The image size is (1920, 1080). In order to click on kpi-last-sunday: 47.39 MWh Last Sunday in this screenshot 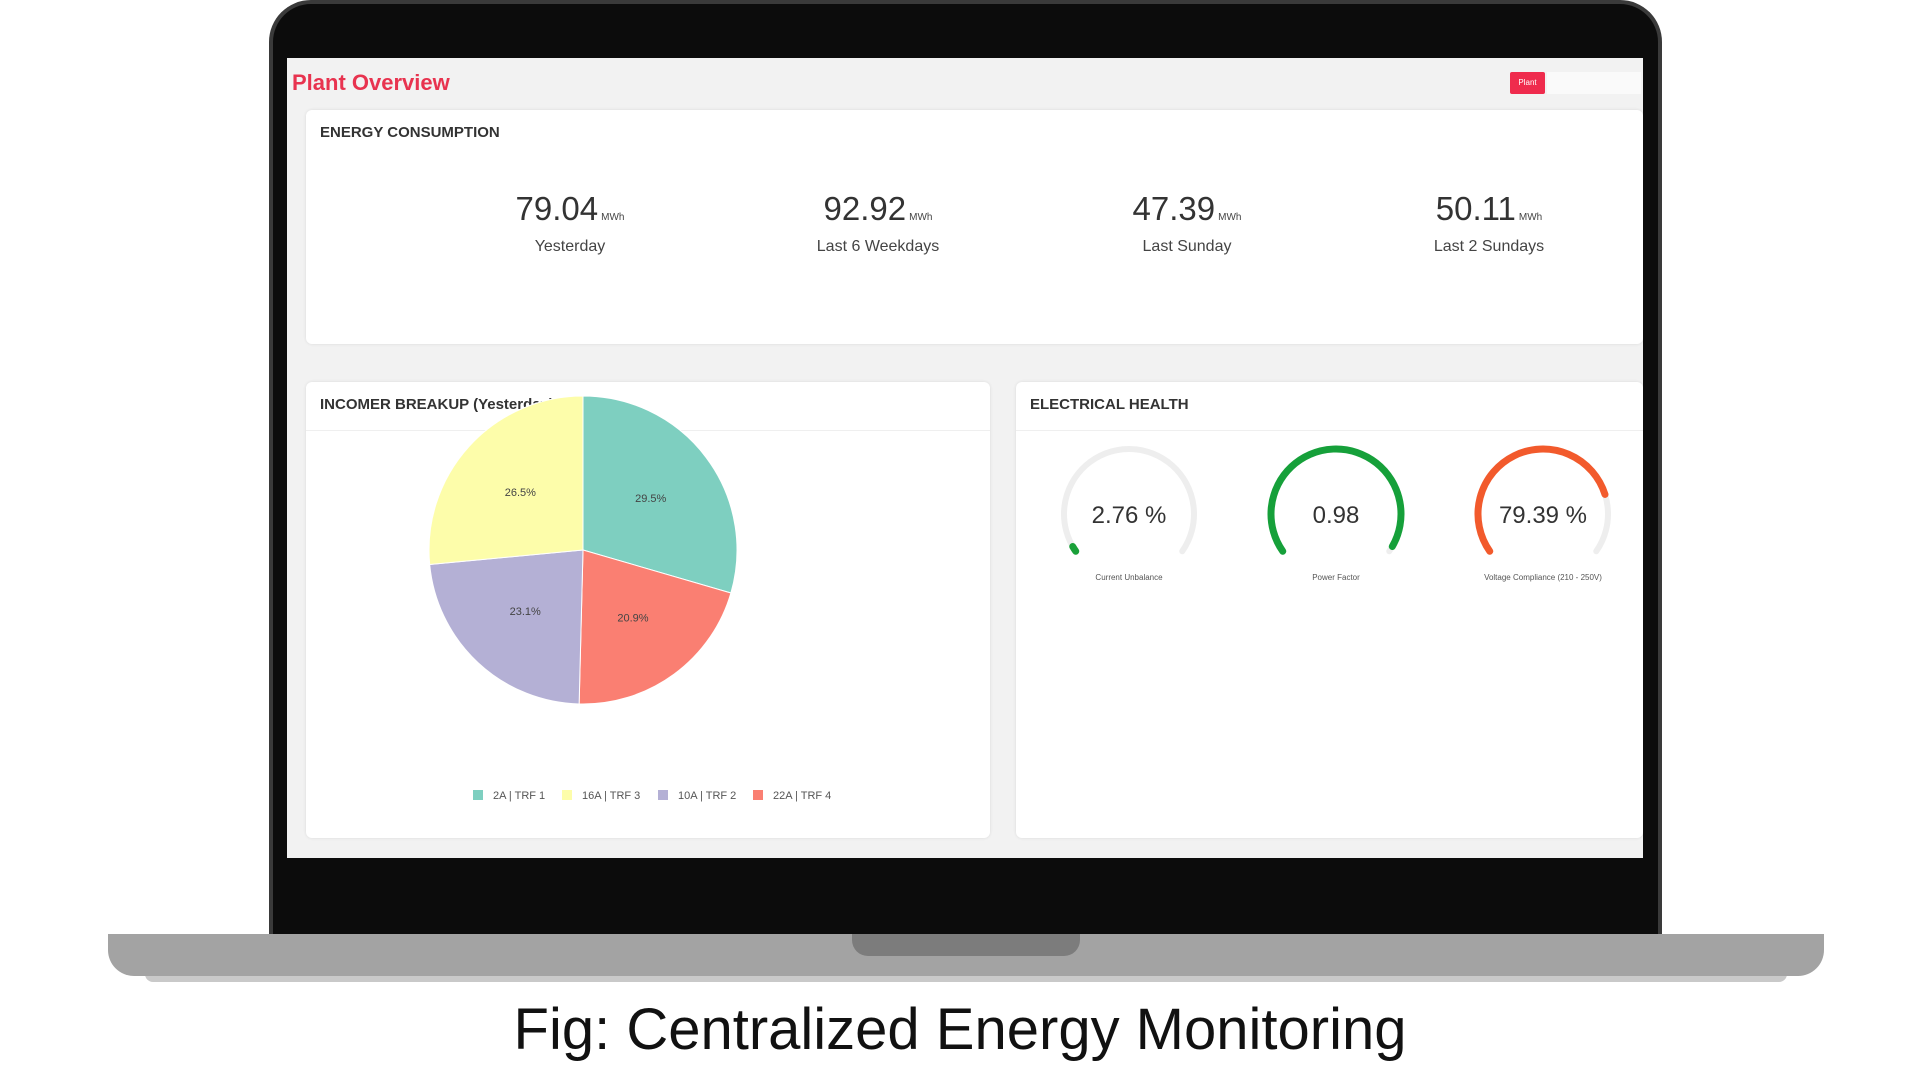, I will do `click(1187, 223)`.